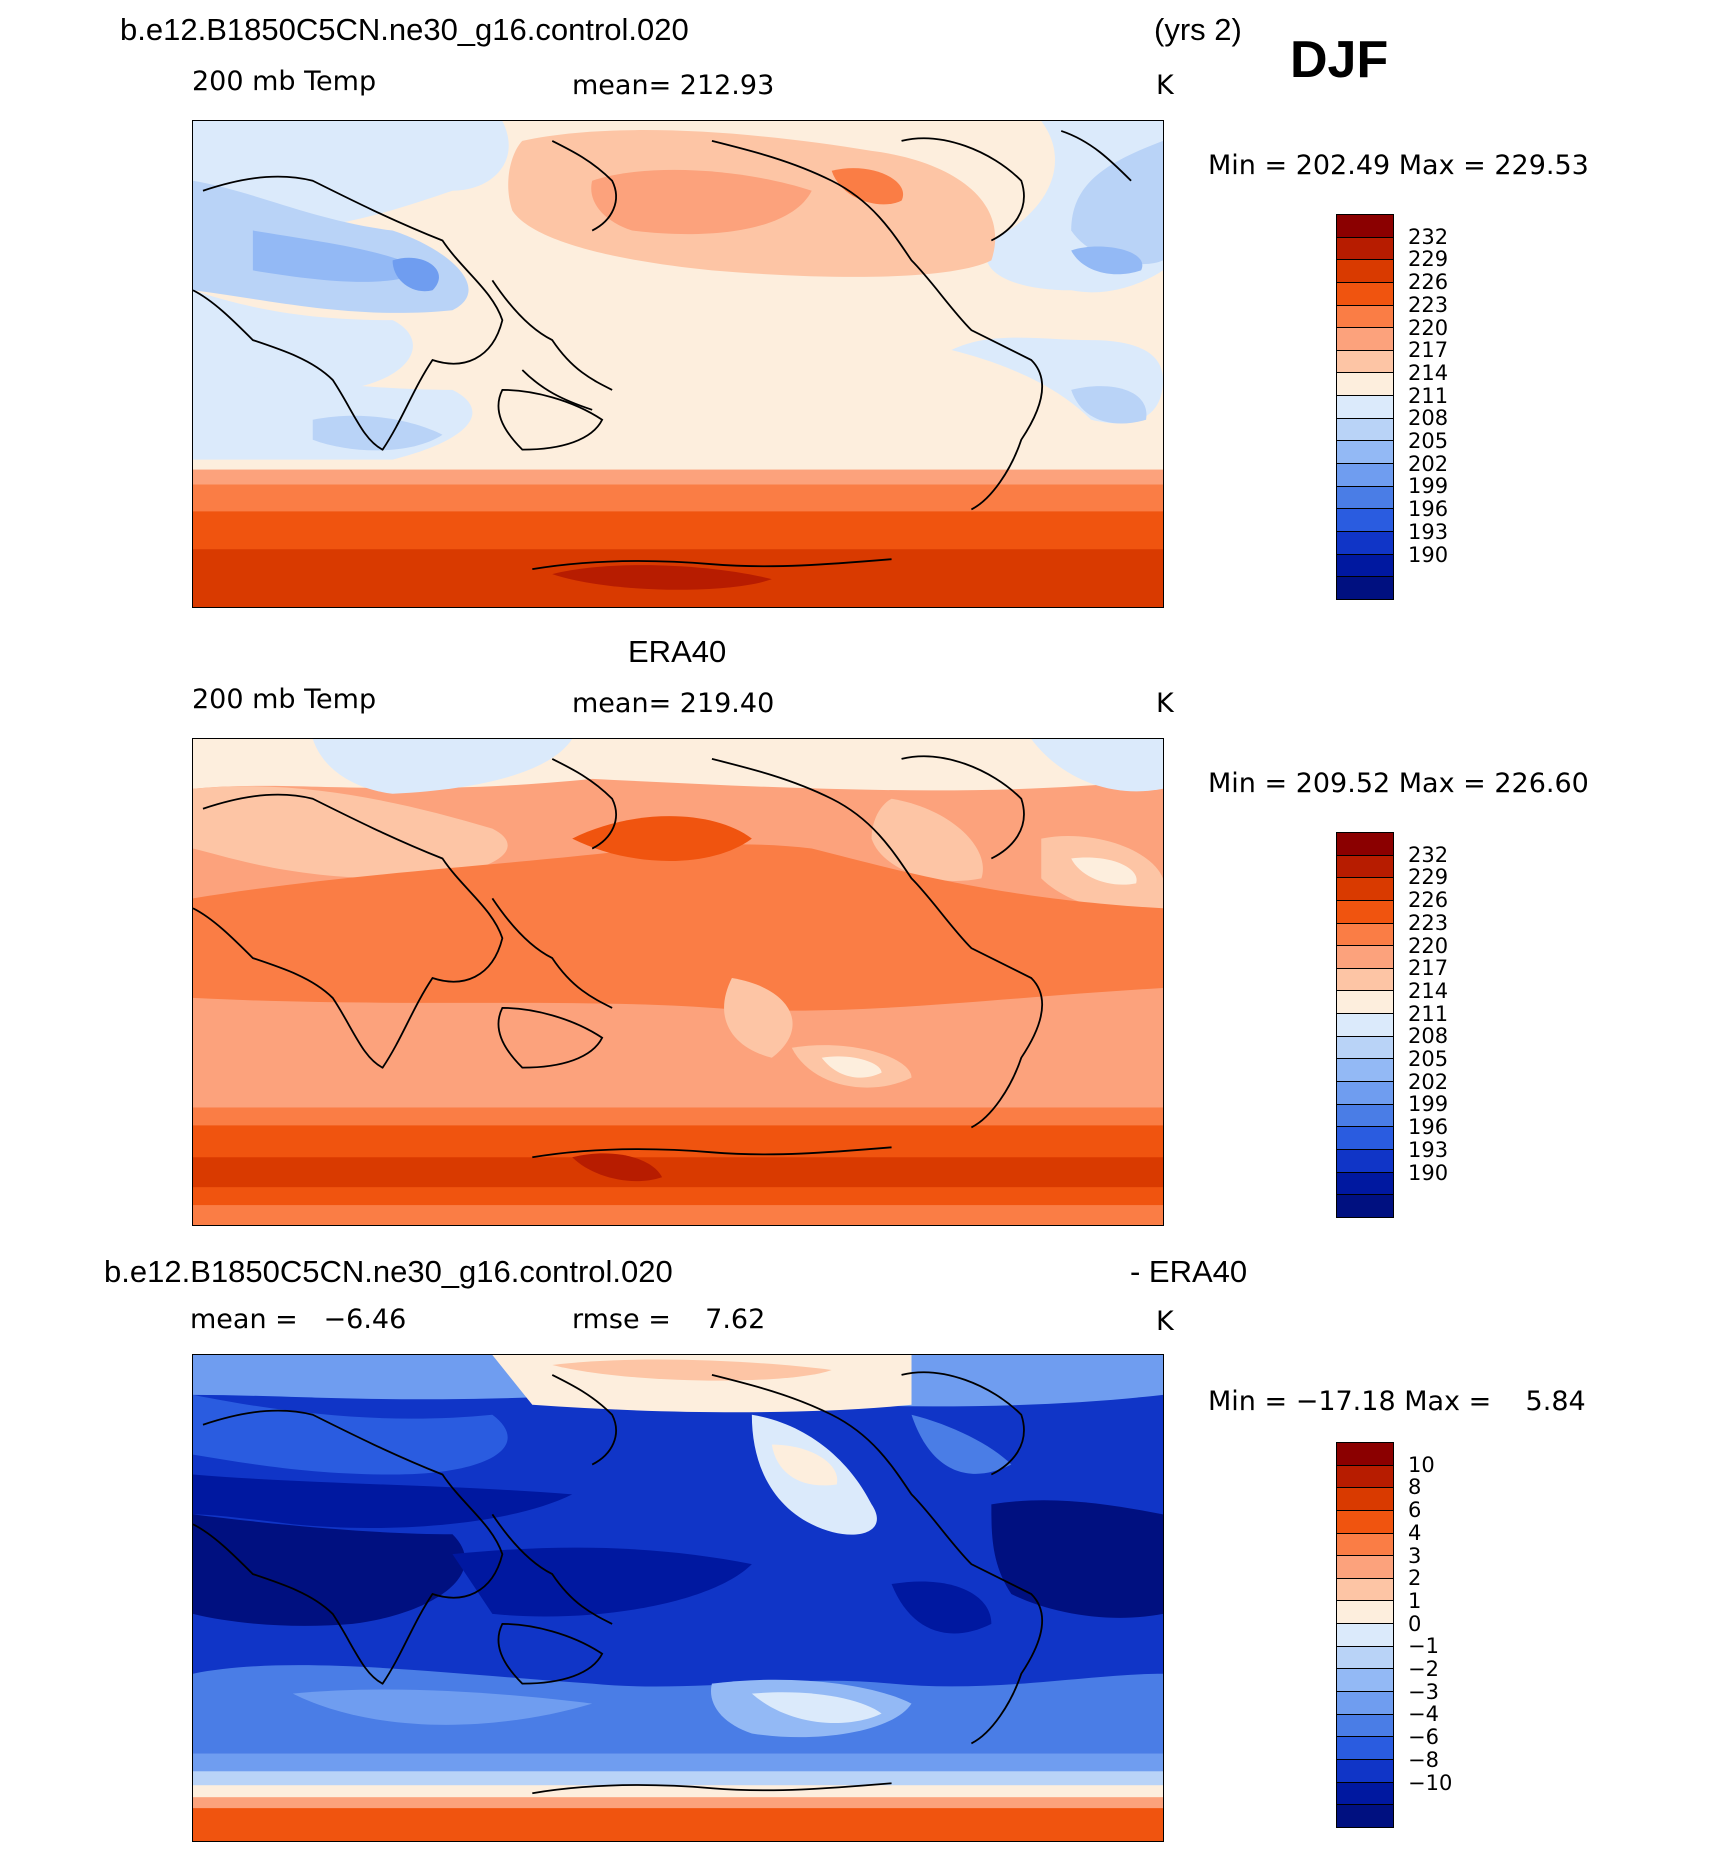 The width and height of the screenshot is (1710, 1863). I want to click on panel2-minmax: Min = 209.52 Max = 226.60, so click(1398, 783).